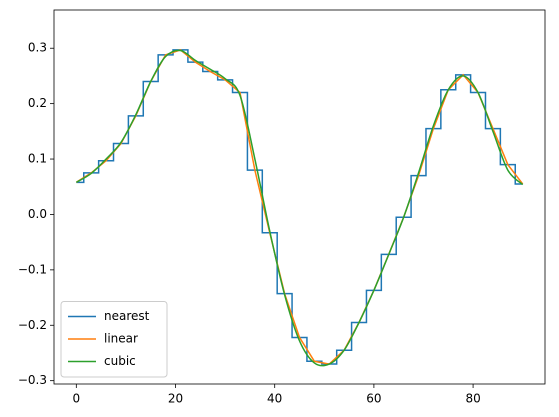 This screenshot has height=417, width=559. What do you see at coordinates (120, 361) in the screenshot?
I see `legend-label: cubic` at bounding box center [120, 361].